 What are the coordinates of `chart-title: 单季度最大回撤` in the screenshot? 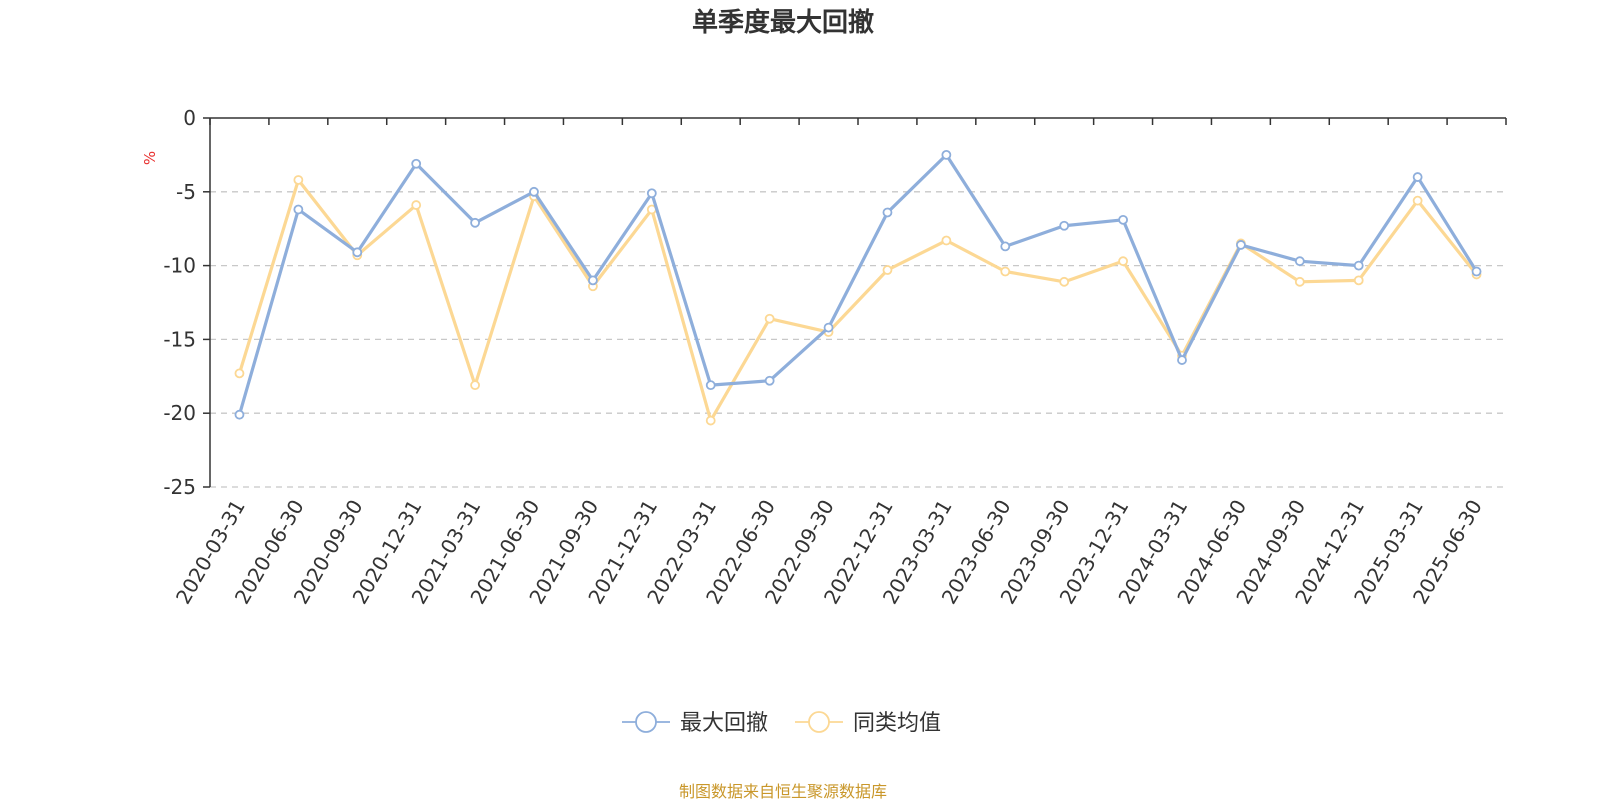 It's located at (782, 23).